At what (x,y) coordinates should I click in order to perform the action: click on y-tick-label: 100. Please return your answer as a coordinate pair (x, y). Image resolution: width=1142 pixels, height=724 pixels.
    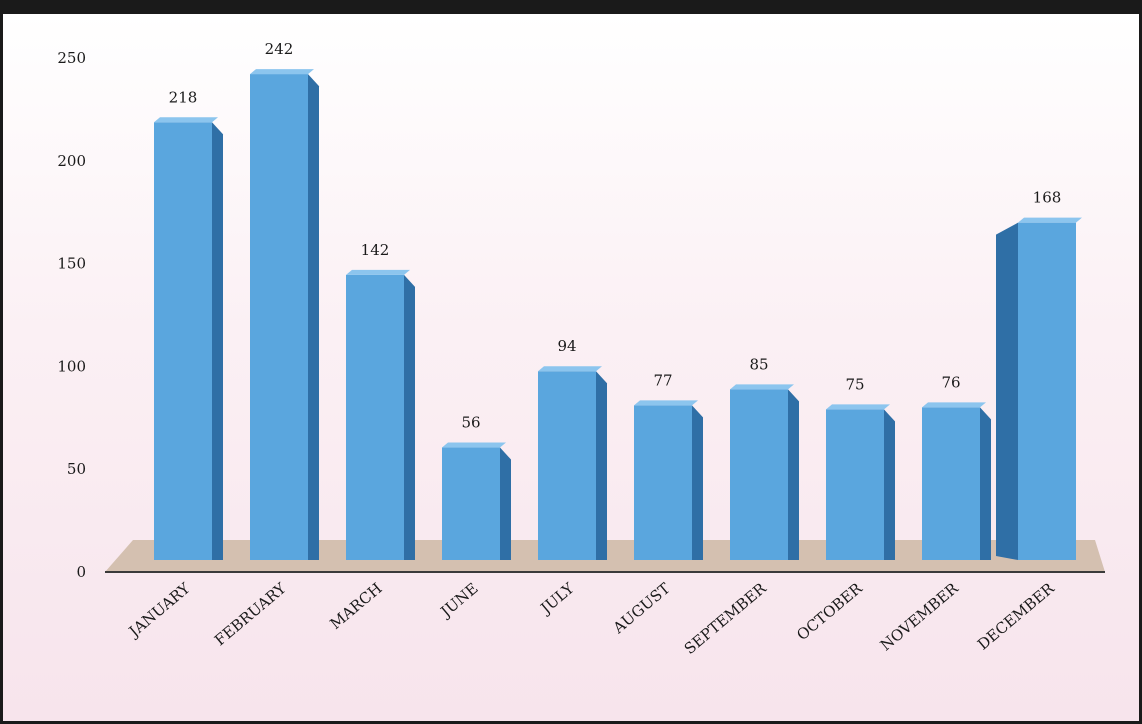
    Looking at the image, I should click on (71, 366).